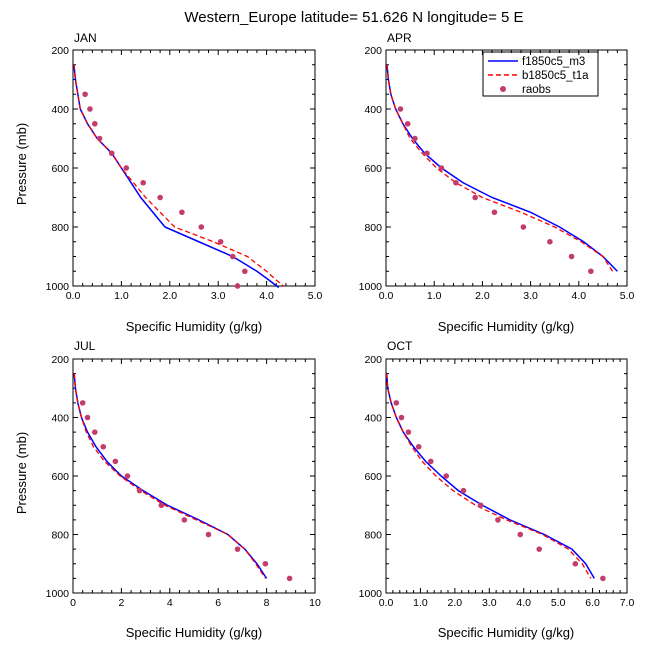  Describe the element at coordinates (85, 346) in the screenshot. I see `panel-title: JUL` at that location.